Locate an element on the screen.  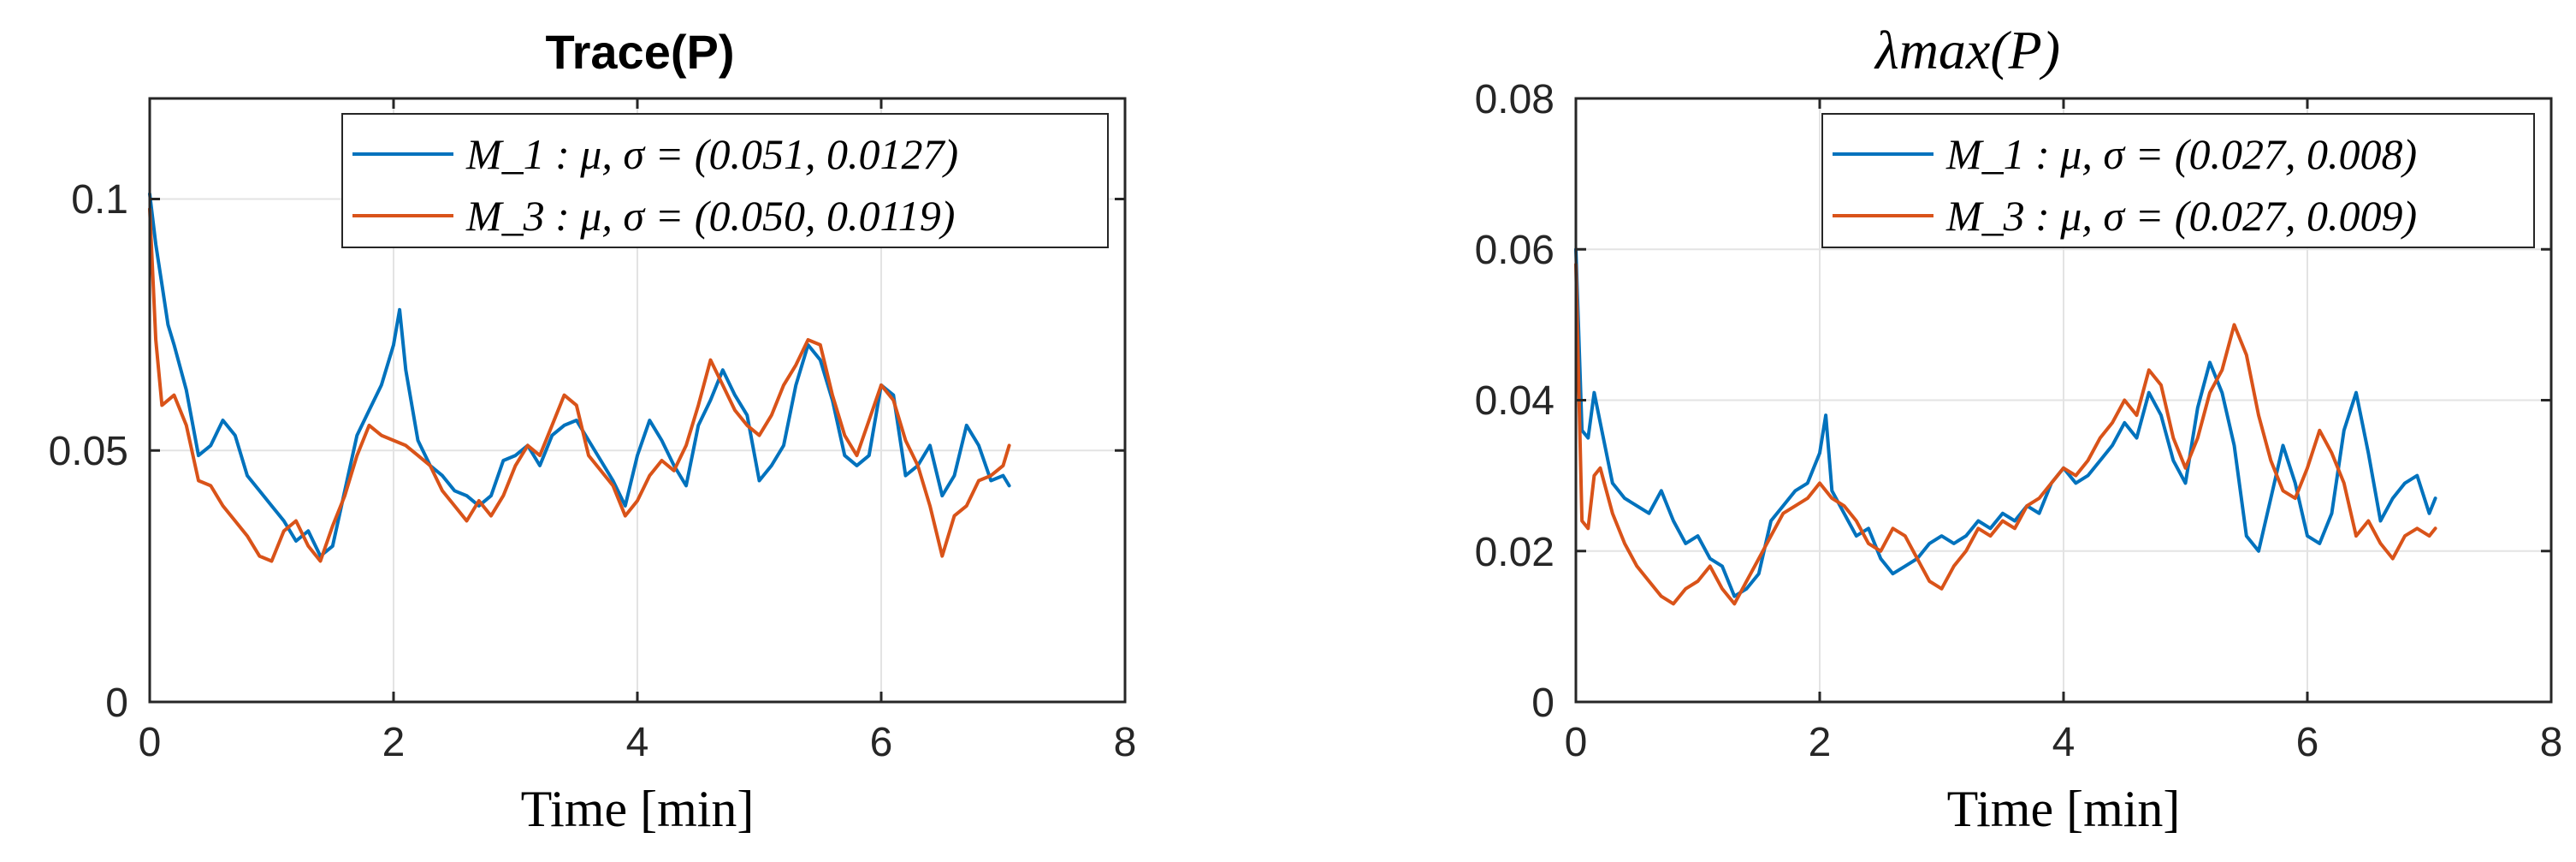
right-x-tick-label: 0 is located at coordinates (1576, 742).